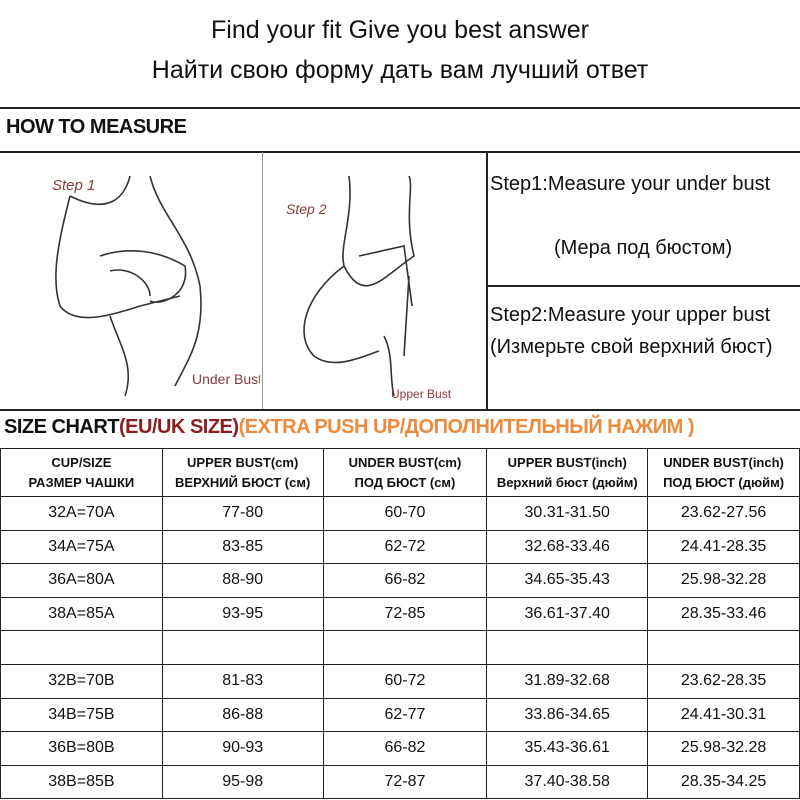 The width and height of the screenshot is (800, 800). I want to click on table-cell: 28.35-34.25, so click(723, 782).